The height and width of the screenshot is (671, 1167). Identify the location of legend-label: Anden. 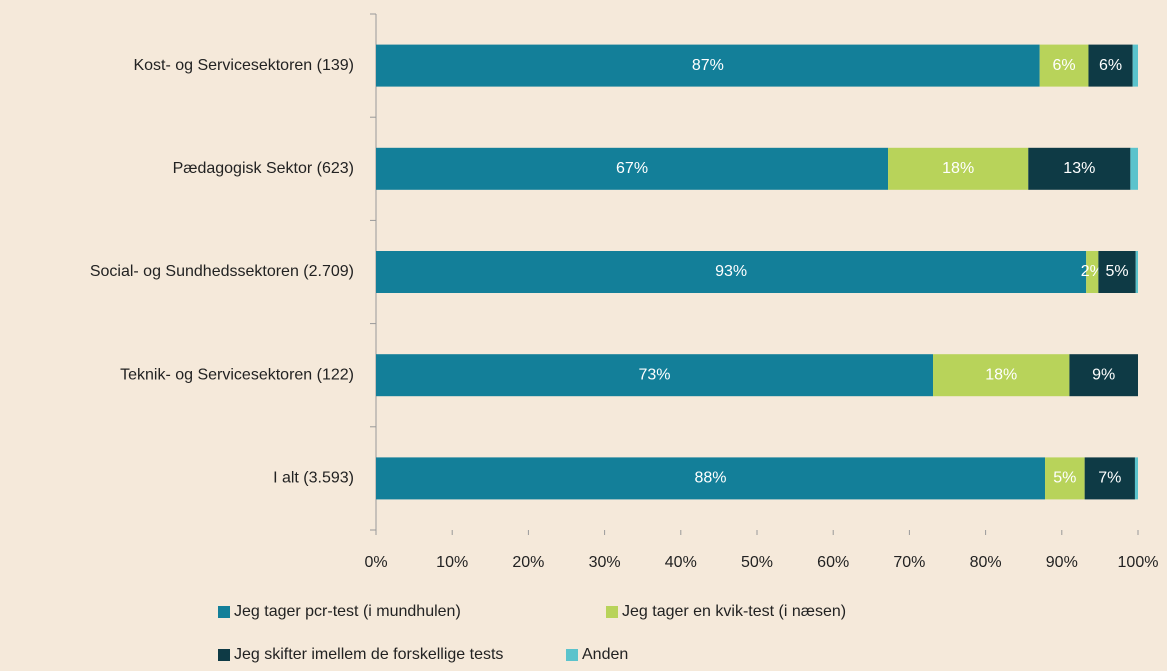
(605, 654).